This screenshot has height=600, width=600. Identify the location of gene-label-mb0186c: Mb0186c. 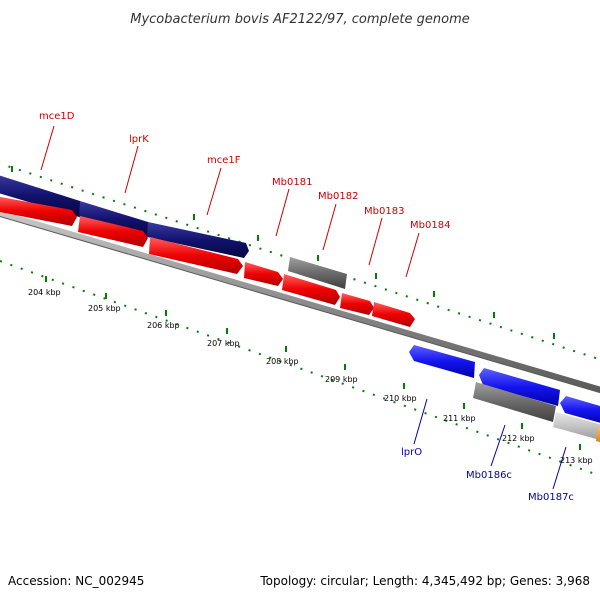
(489, 475).